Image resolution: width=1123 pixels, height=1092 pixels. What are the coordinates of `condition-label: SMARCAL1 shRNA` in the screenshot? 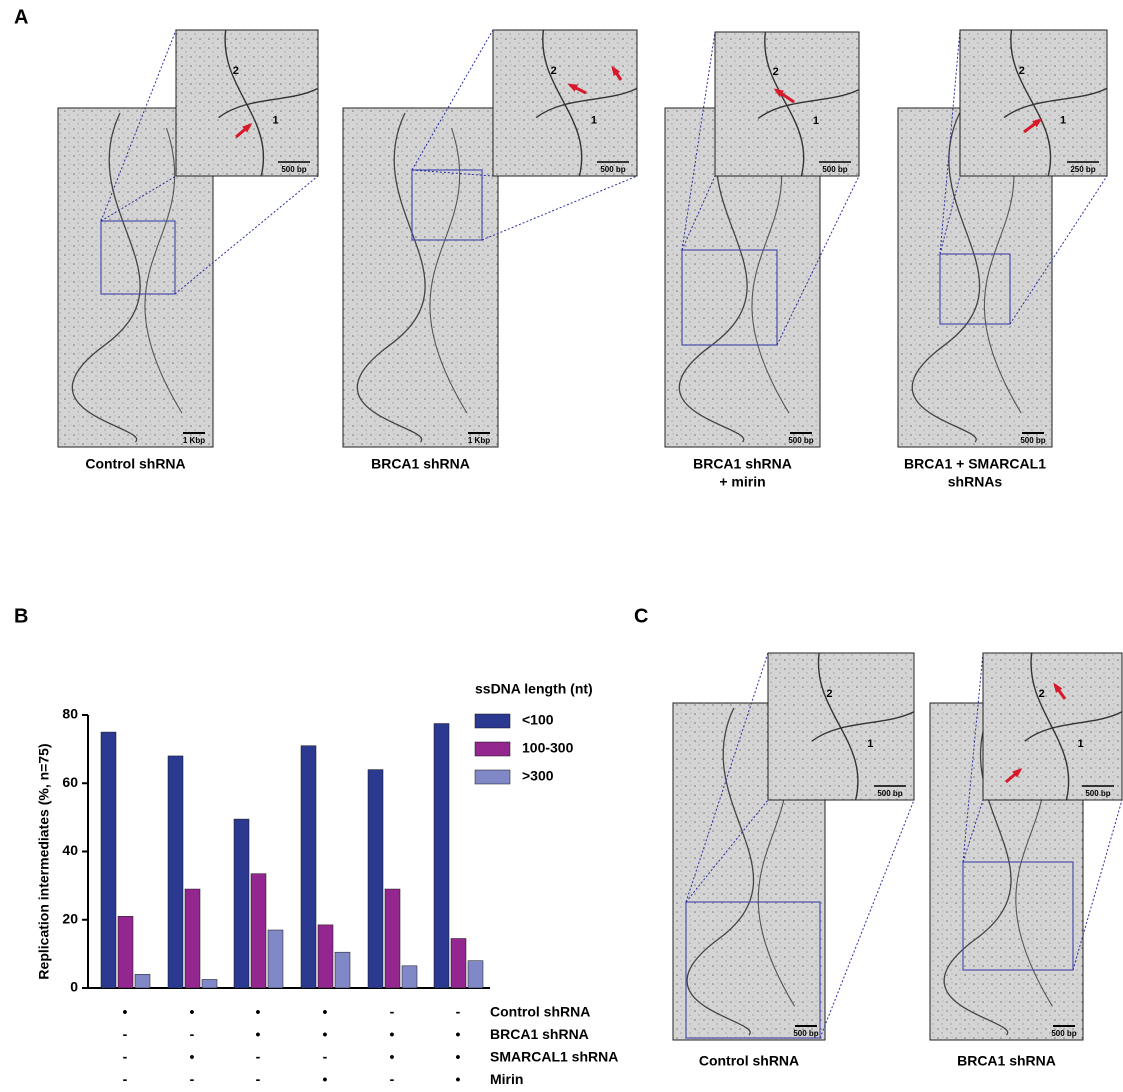 It's located at (554, 1057).